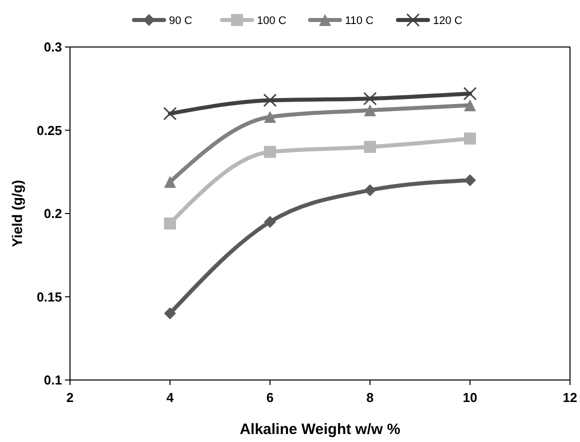 The width and height of the screenshot is (580, 442). I want to click on y-tick-label: 0.3, so click(53, 47).